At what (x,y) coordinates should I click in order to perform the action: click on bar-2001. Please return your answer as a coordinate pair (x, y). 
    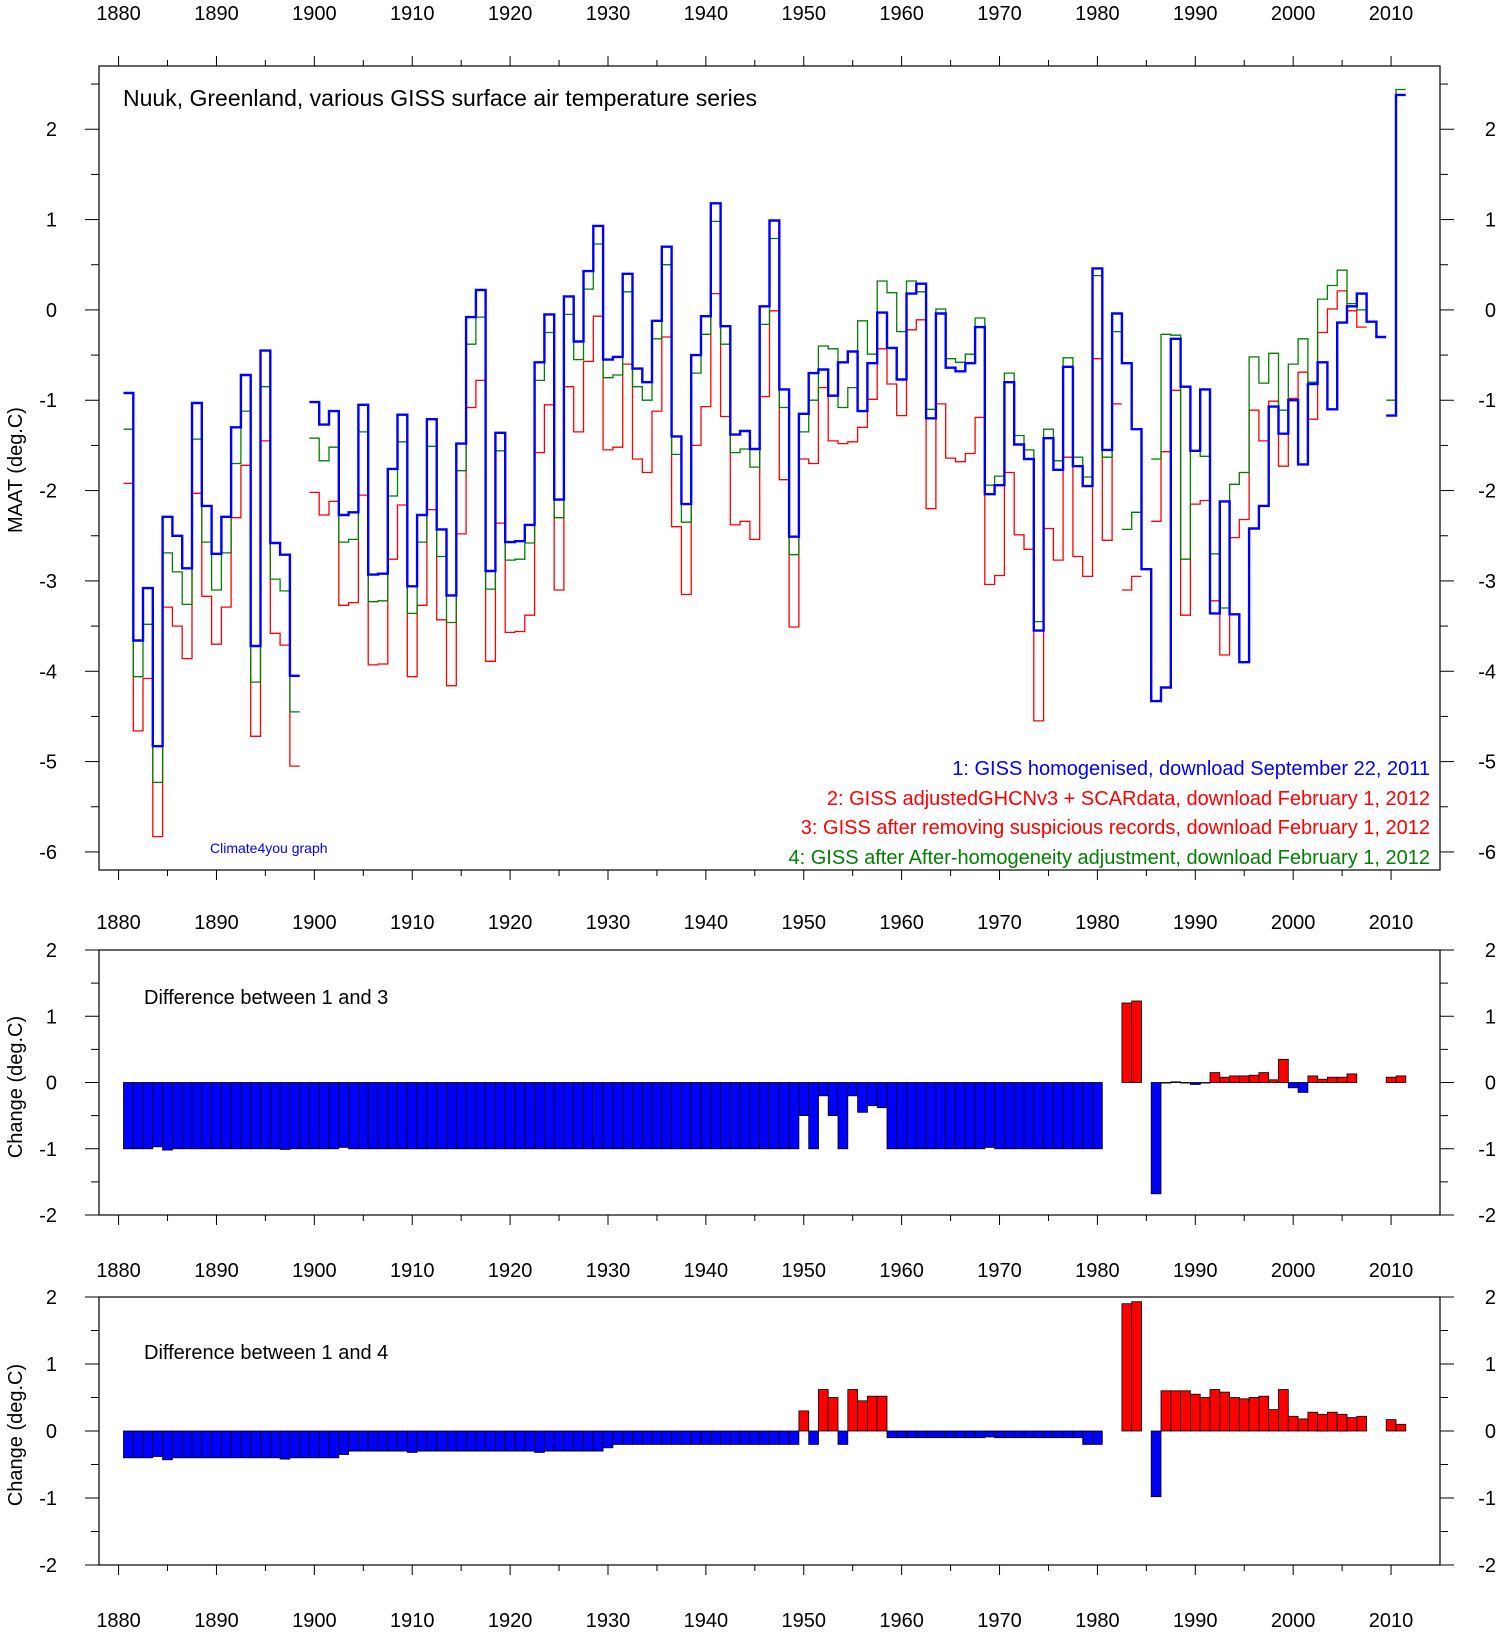
    Looking at the image, I should click on (1303, 1087).